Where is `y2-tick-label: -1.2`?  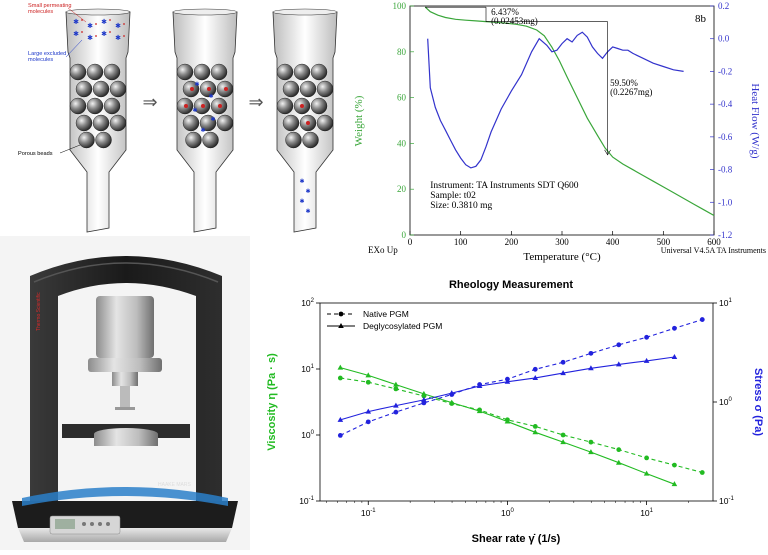
y2-tick-label: -1.2 is located at coordinates (725, 235).